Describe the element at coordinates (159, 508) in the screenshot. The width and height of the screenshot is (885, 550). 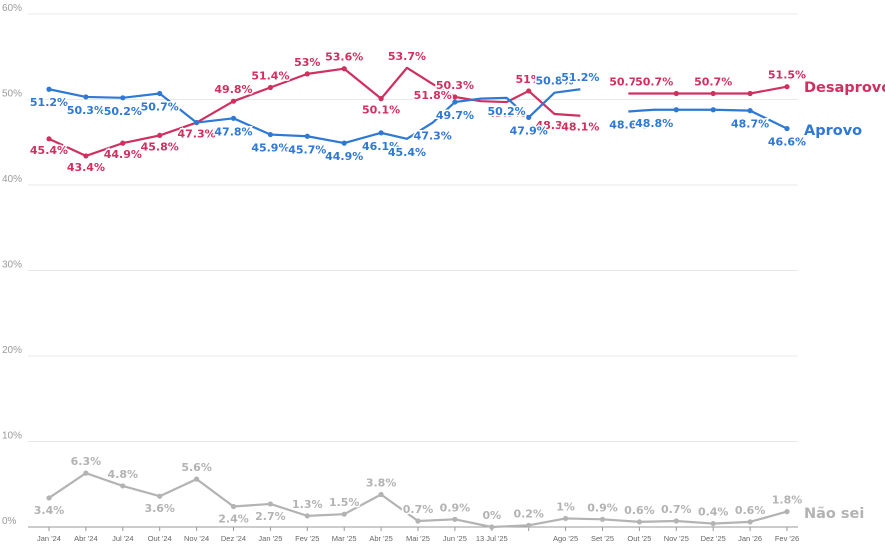
I see `data-label: 3.6%` at that location.